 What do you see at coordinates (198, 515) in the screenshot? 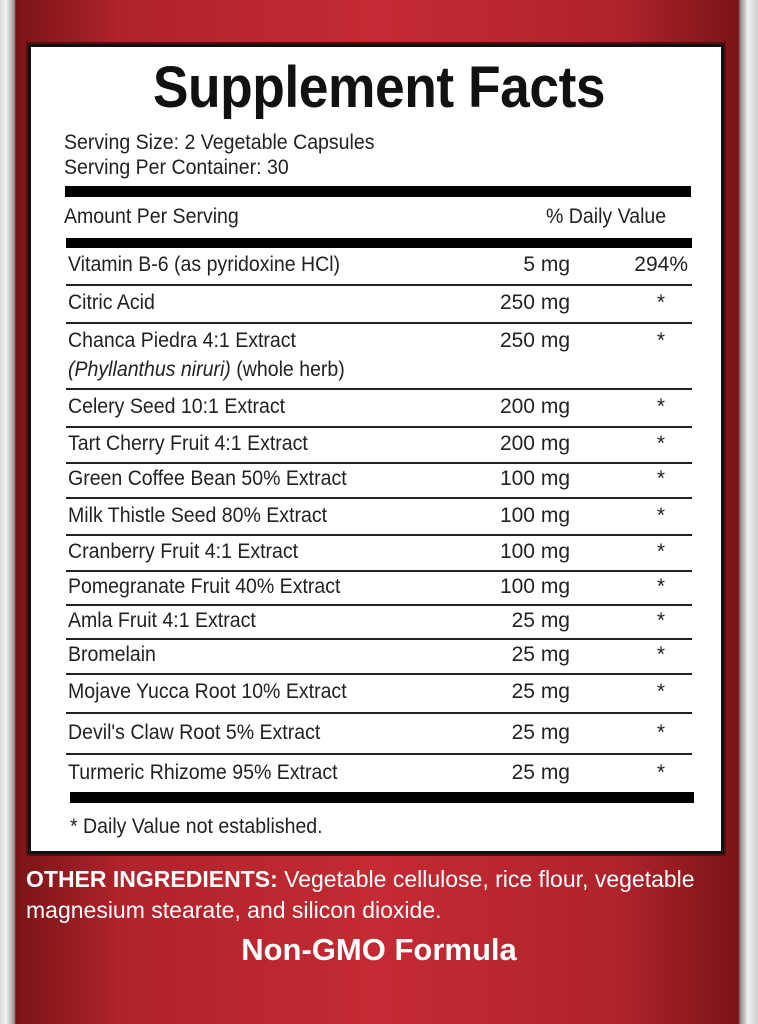
I see `ingredient-name: Milk Thistle Seed 80% Extract` at bounding box center [198, 515].